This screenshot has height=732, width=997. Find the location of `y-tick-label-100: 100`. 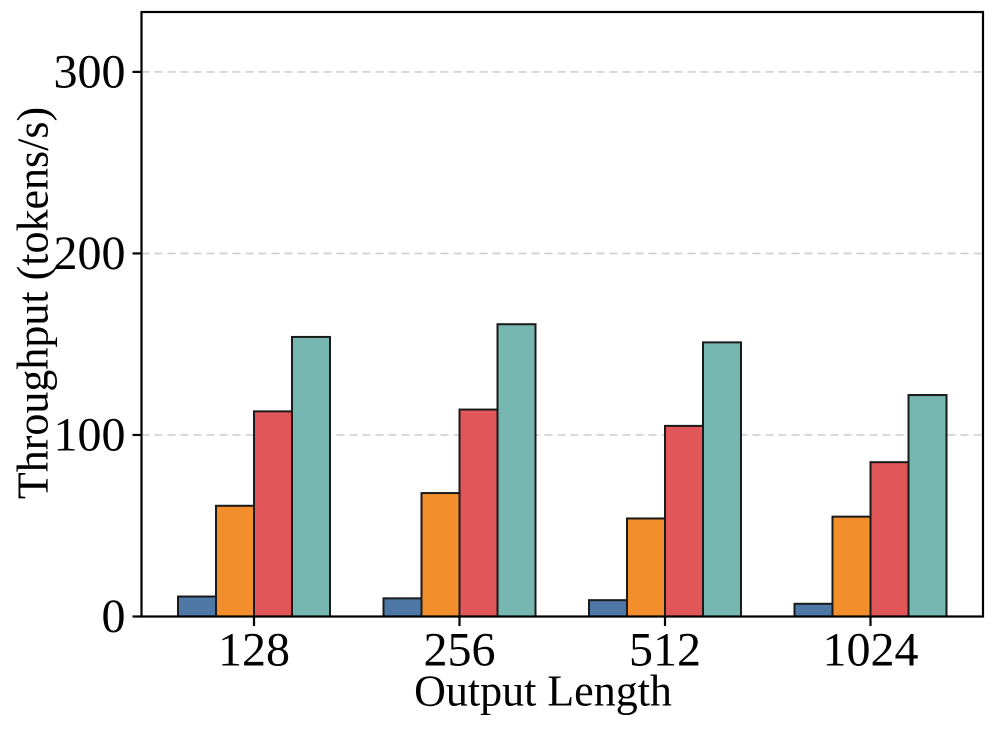

y-tick-label-100: 100 is located at coordinates (90, 434).